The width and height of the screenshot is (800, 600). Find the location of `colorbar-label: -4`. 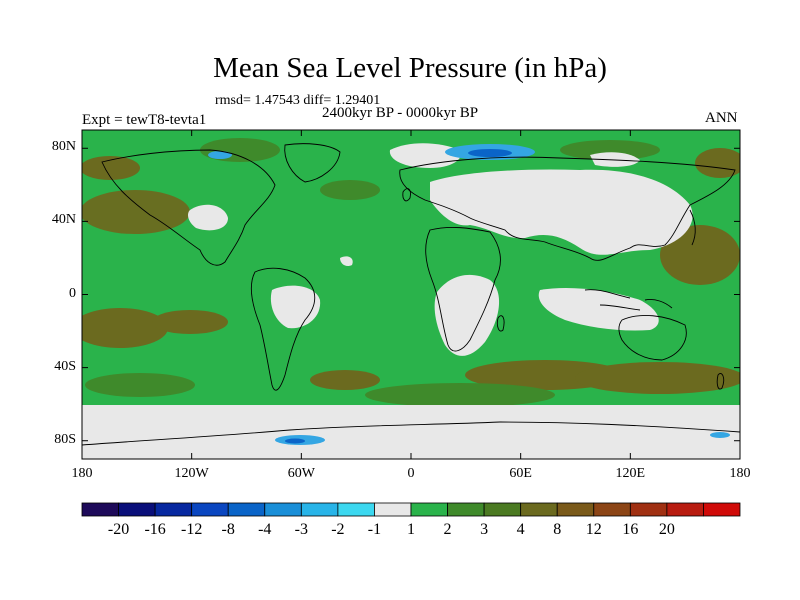

colorbar-label: -4 is located at coordinates (265, 529).